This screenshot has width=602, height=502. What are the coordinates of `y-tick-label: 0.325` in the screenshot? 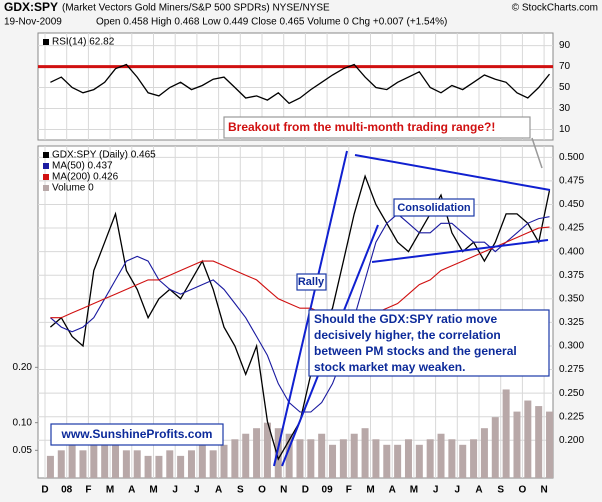 It's located at (571, 322).